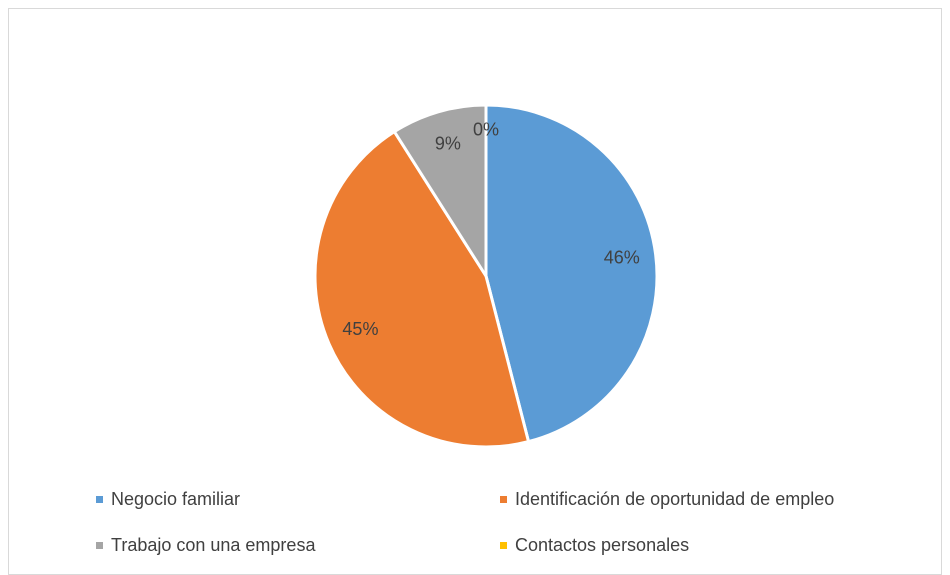 The width and height of the screenshot is (950, 575). What do you see at coordinates (175, 499) in the screenshot?
I see `legend-label: Negocio familiar` at bounding box center [175, 499].